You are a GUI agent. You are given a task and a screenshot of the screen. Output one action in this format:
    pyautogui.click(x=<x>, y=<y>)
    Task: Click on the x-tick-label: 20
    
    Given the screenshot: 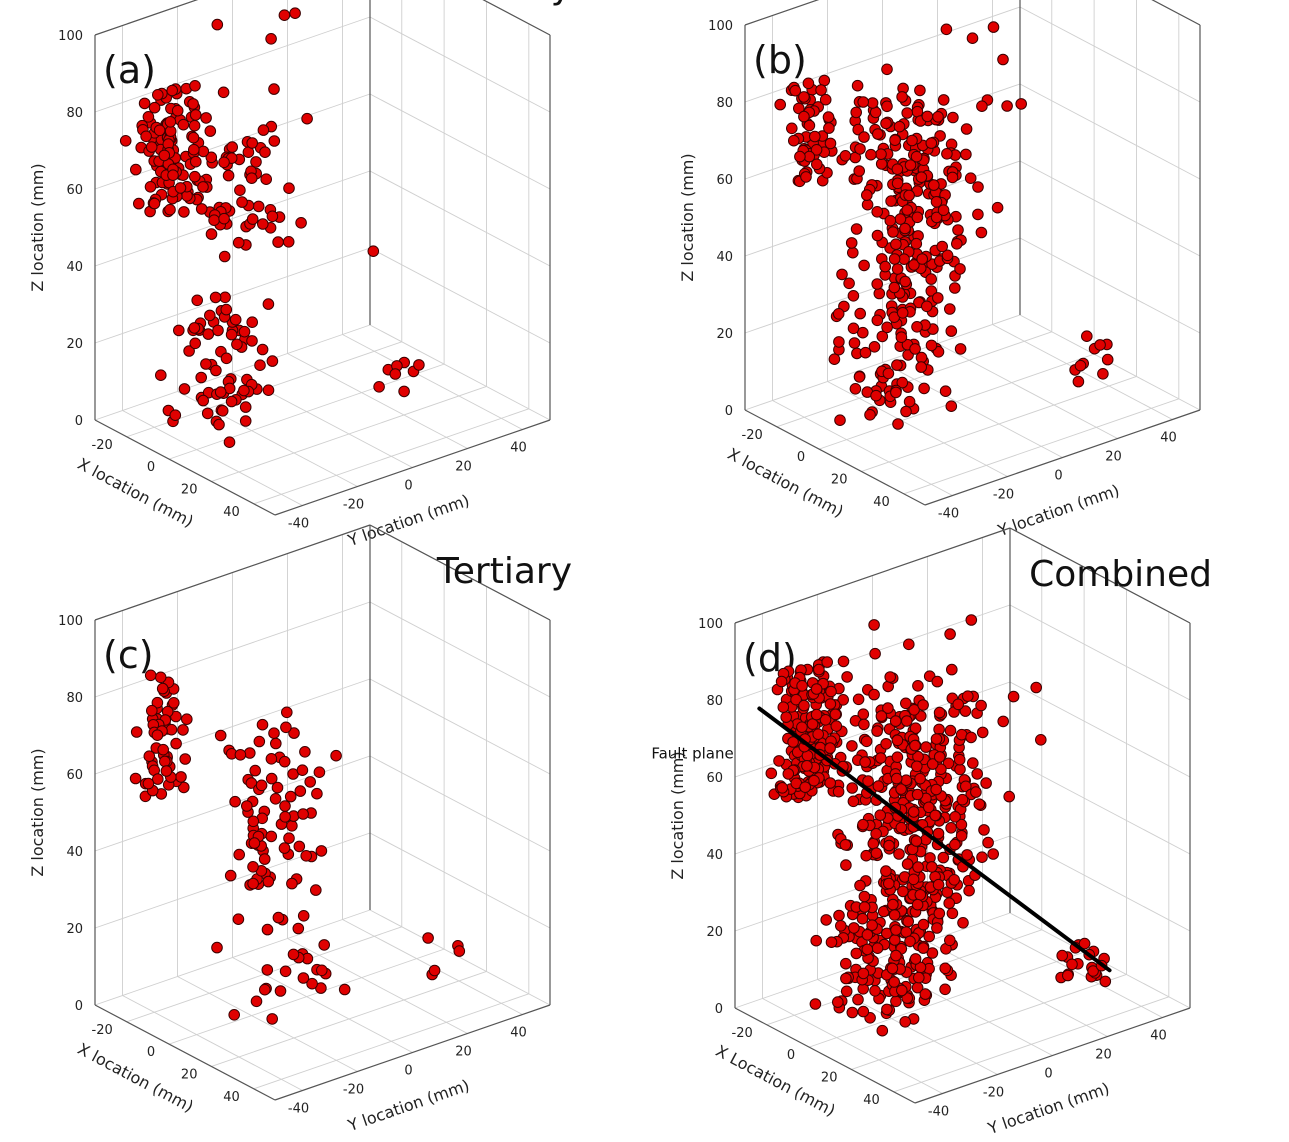 What is the action you would take?
    pyautogui.click(x=839, y=479)
    